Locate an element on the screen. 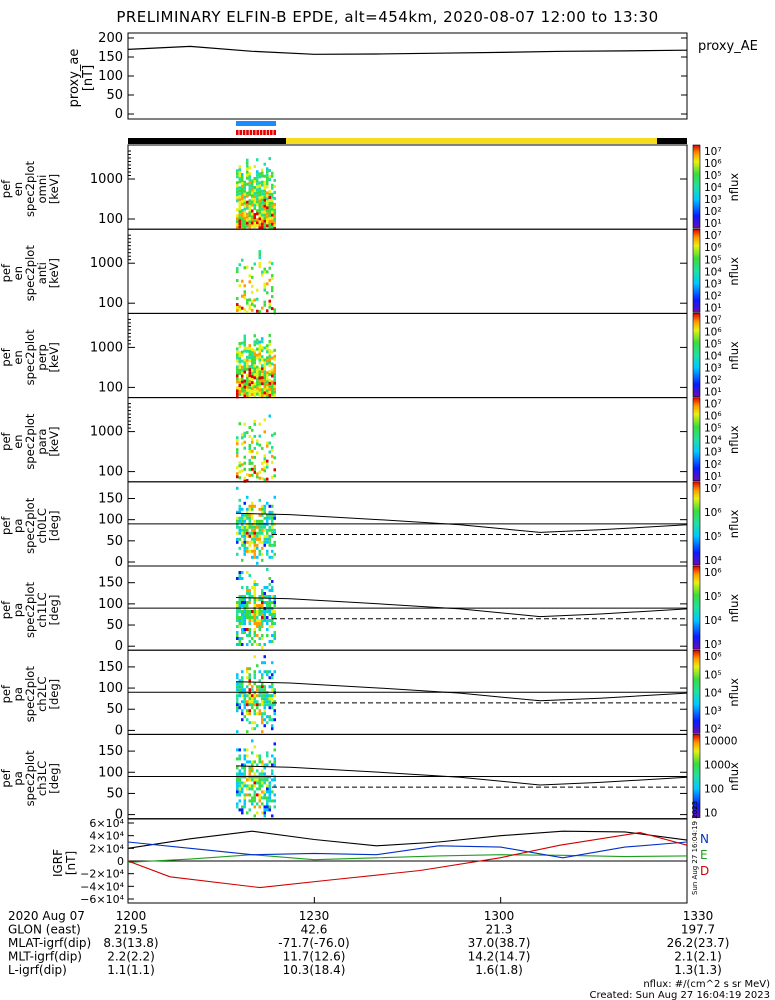 The image size is (775, 1000). en_anti-frame is located at coordinates (407, 271).